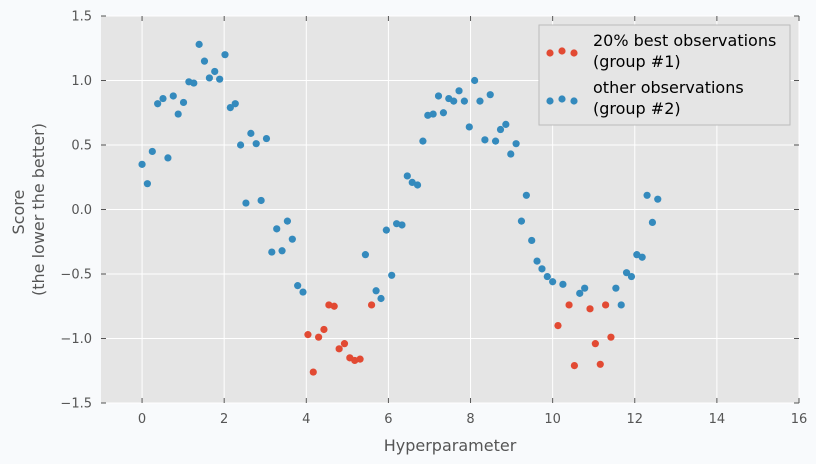 Image resolution: width=816 pixels, height=464 pixels. Describe the element at coordinates (717, 419) in the screenshot. I see `x-tick-label: 14` at that location.